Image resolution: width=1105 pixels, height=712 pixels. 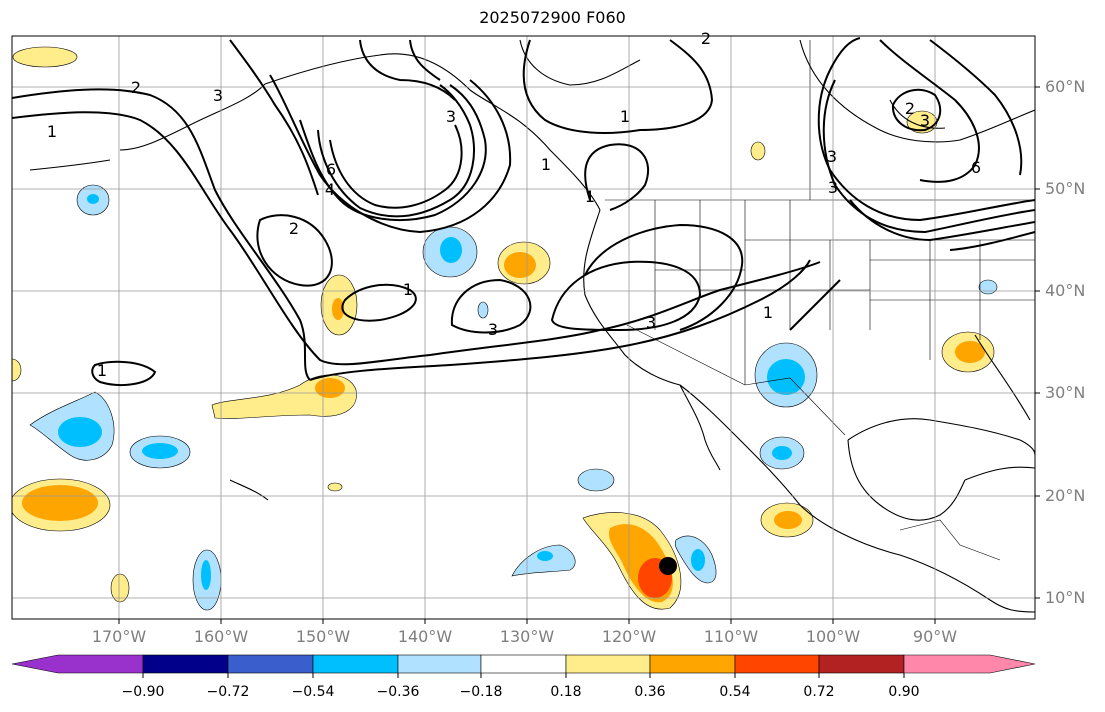 What do you see at coordinates (935, 636) in the screenshot?
I see `longitude-label: 90°W` at bounding box center [935, 636].